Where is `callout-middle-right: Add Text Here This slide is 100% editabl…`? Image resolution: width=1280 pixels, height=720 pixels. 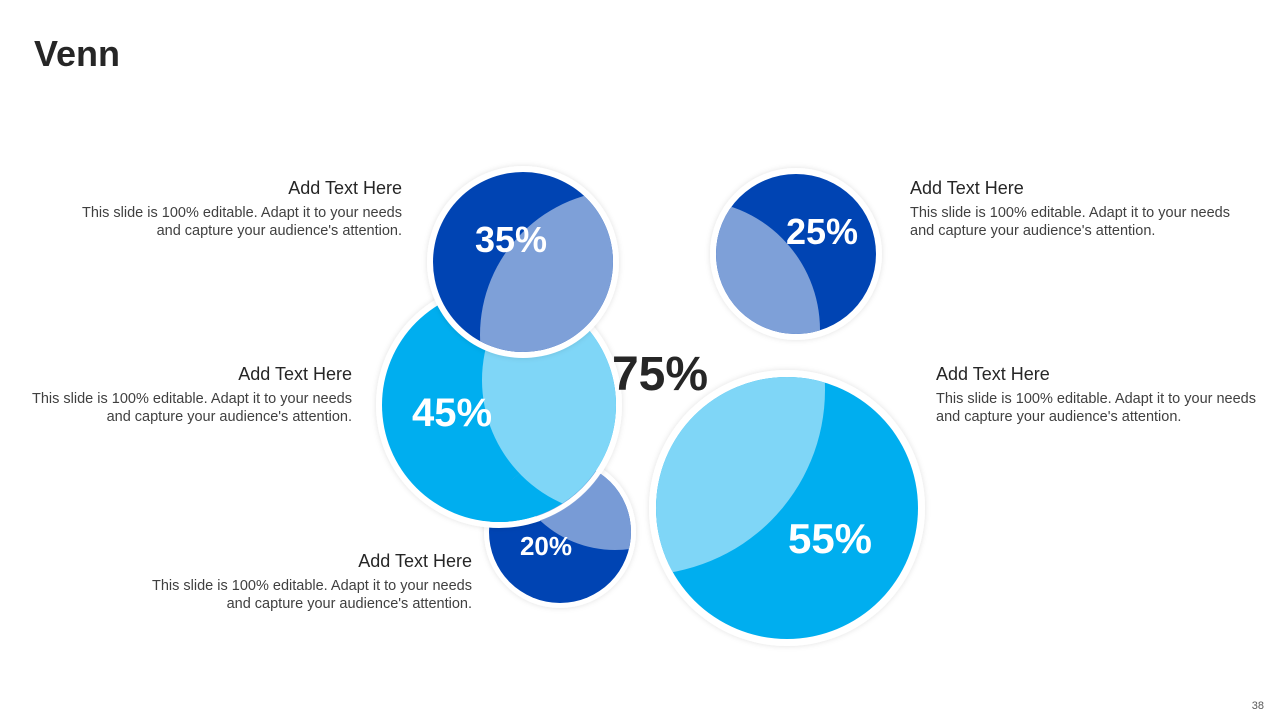
callout-middle-right: Add Text Here This slide is 100% editabl… is located at coordinates (1096, 394).